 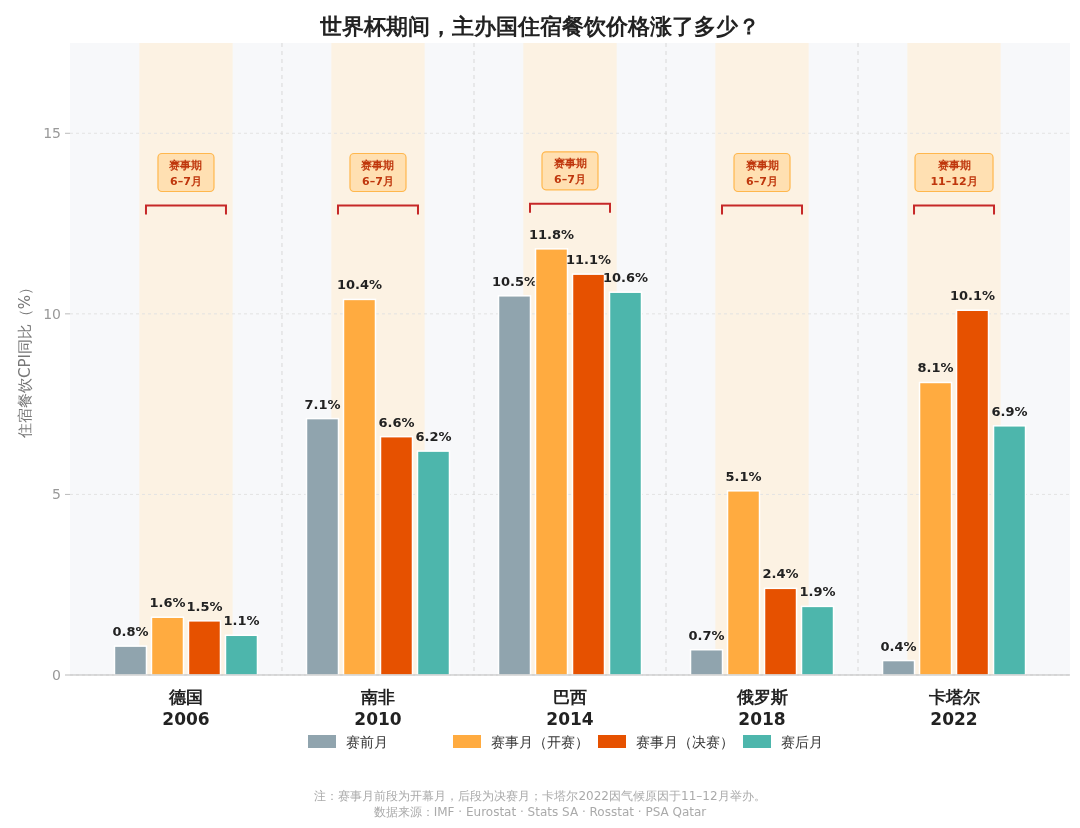 What do you see at coordinates (935, 368) in the screenshot?
I see `data-label: 8.1%` at bounding box center [935, 368].